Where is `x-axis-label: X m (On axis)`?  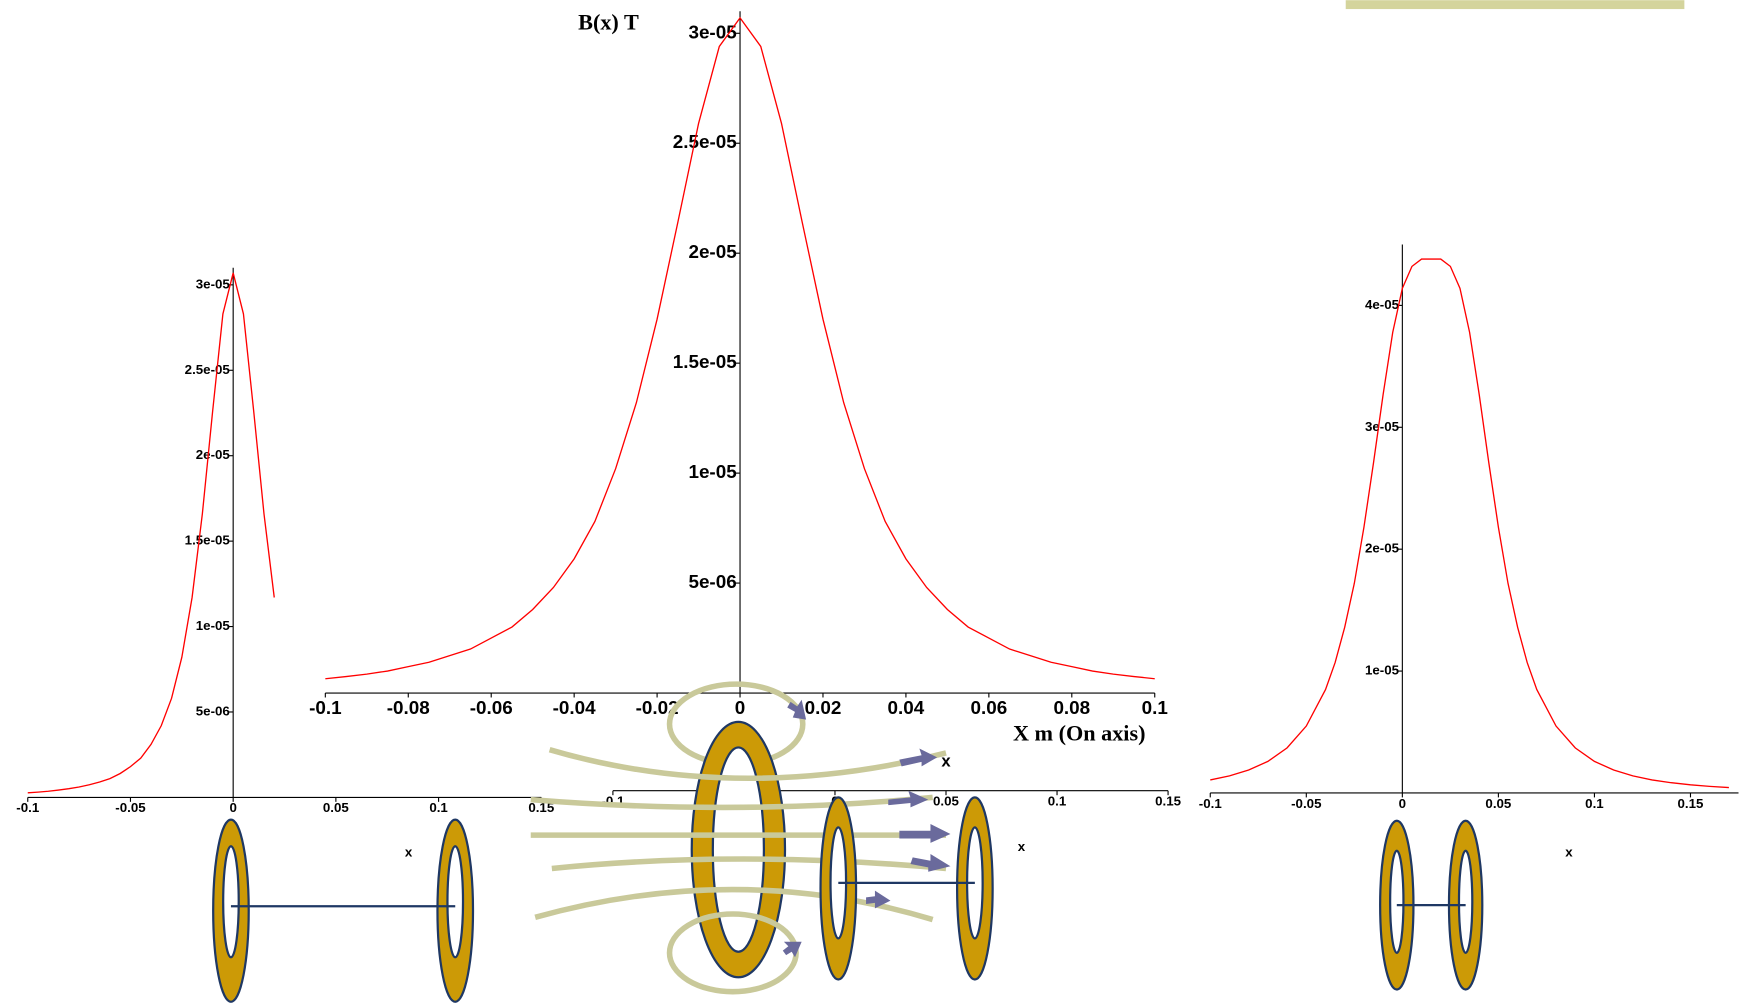
x-axis-label: X m (On axis) is located at coordinates (1079, 732).